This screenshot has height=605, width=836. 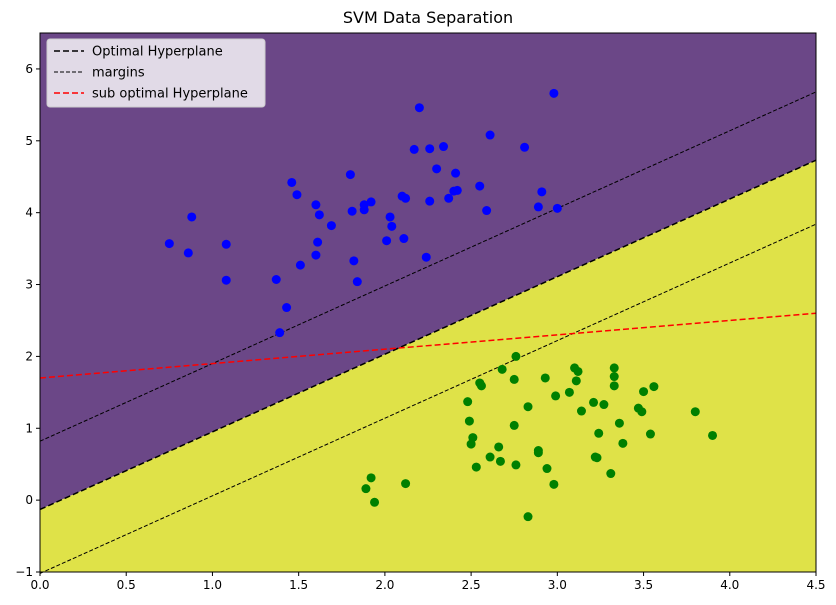 What do you see at coordinates (212, 585) in the screenshot?
I see `x-tick-label: 1.0` at bounding box center [212, 585].